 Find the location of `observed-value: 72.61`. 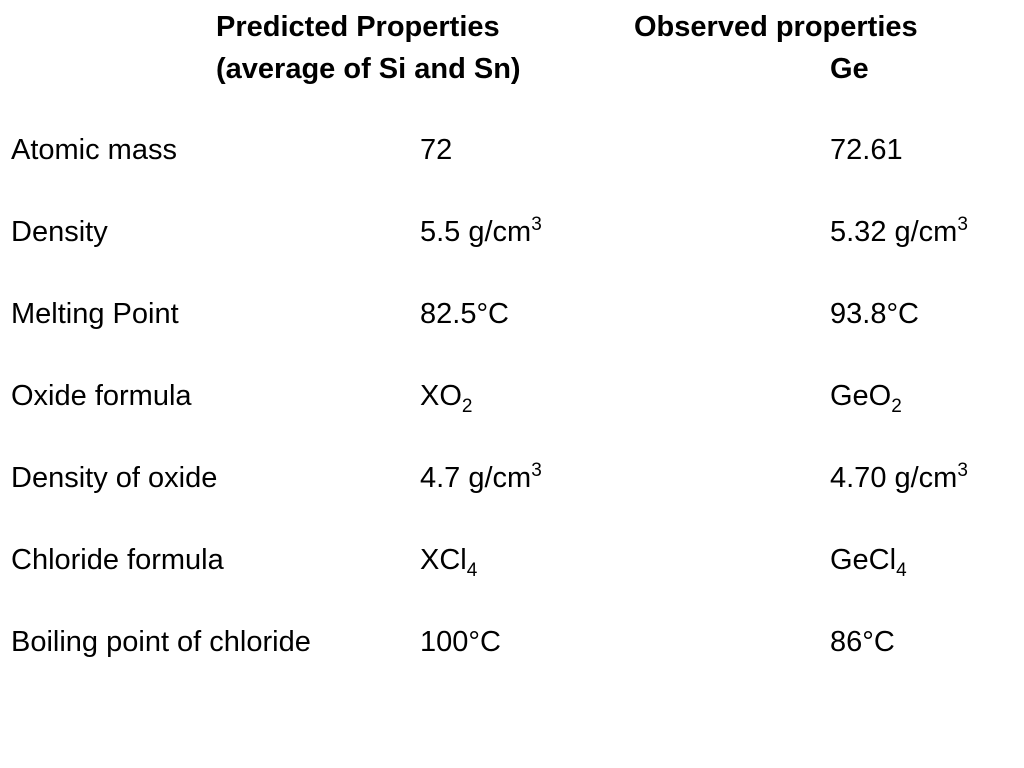

observed-value: 72.61 is located at coordinates (866, 150).